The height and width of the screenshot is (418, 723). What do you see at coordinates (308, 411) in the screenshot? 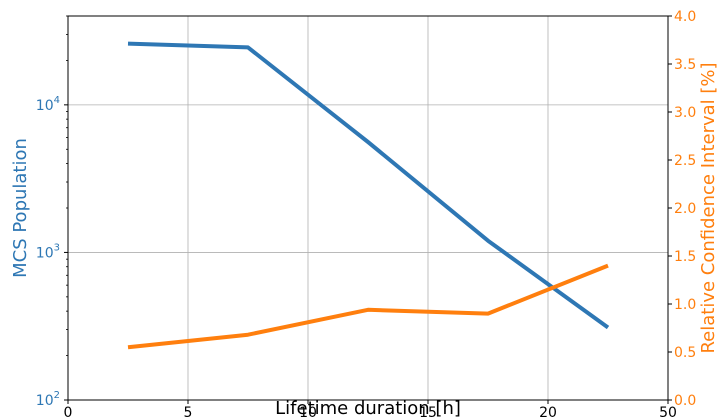
I see `x-tick-label: 10` at bounding box center [308, 411].